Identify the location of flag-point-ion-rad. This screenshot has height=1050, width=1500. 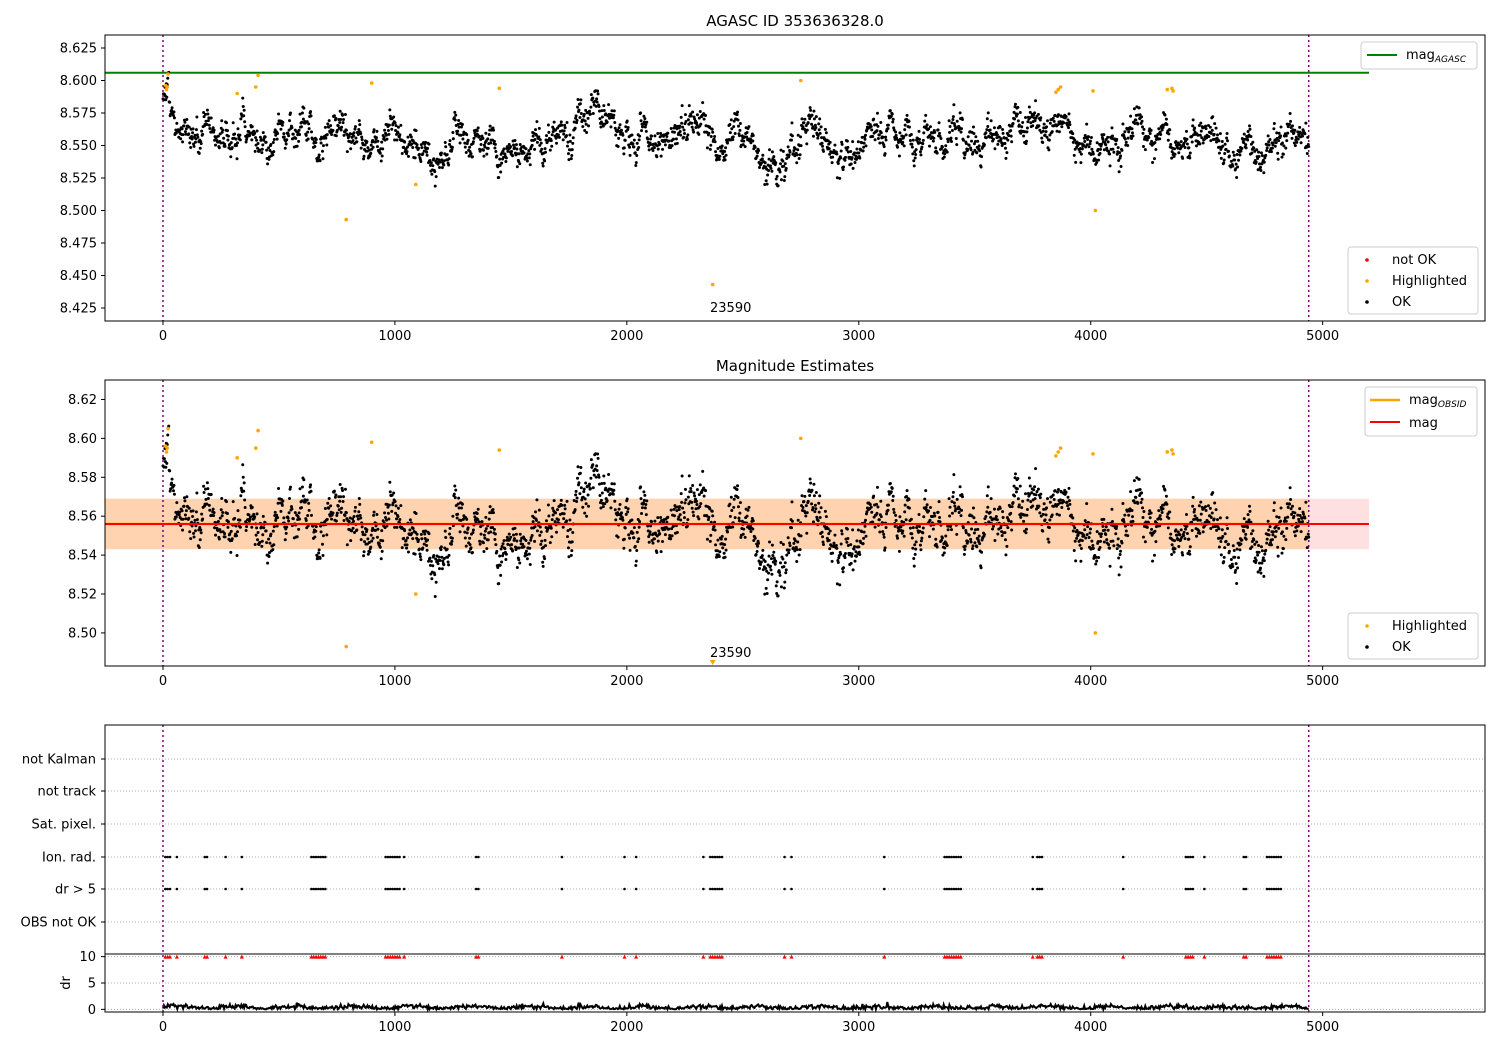
(397, 857).